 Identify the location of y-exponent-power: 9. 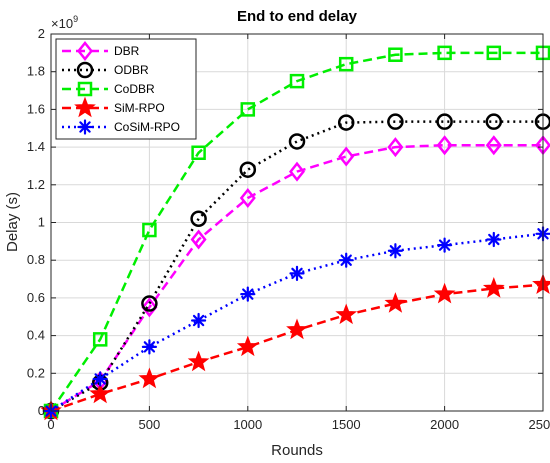
(75, 19).